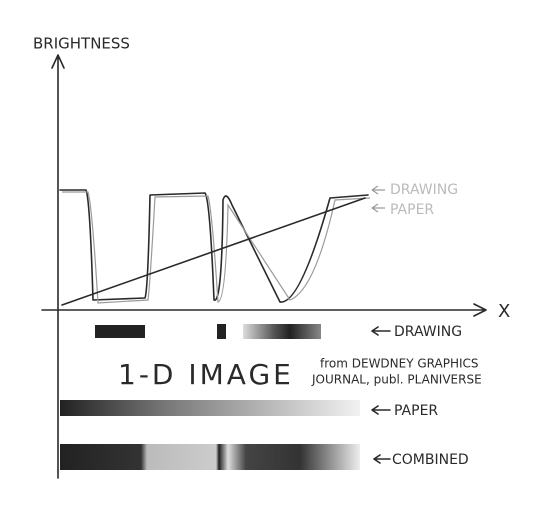  Describe the element at coordinates (206, 374) in the screenshot. I see `title: 1-D IMAGE` at that location.